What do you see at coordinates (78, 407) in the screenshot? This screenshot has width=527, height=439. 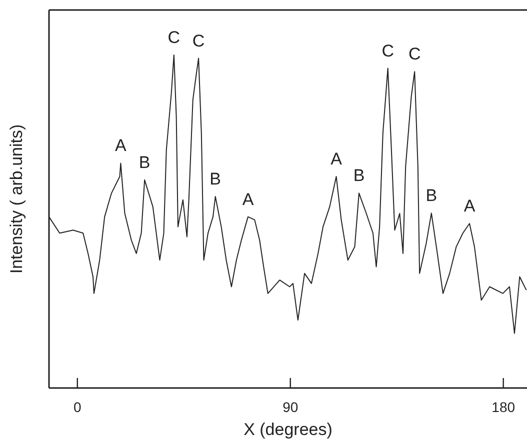 I see `x-tick-label: 0` at bounding box center [78, 407].